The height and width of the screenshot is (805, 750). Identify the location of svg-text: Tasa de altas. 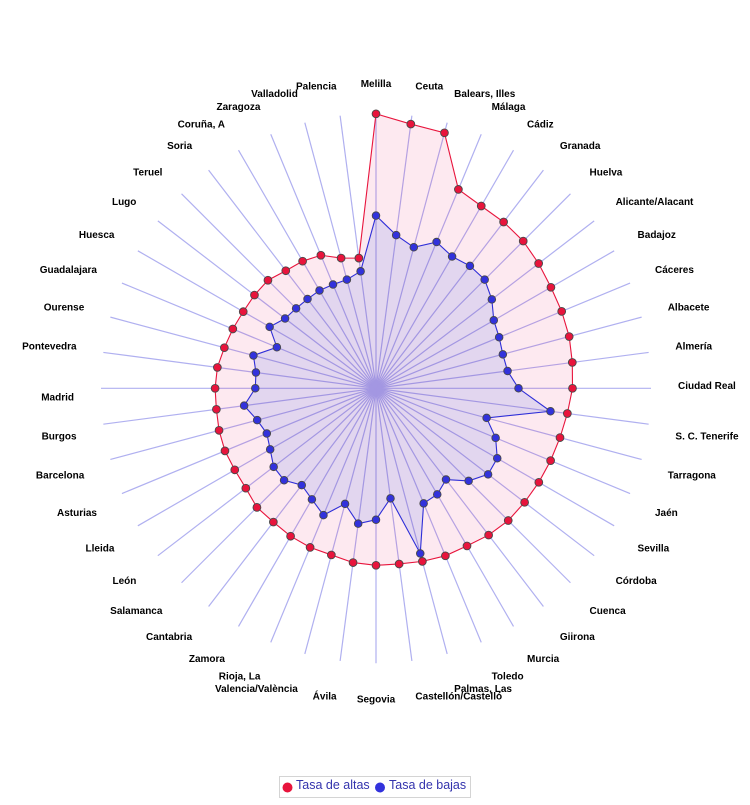
(333, 785).